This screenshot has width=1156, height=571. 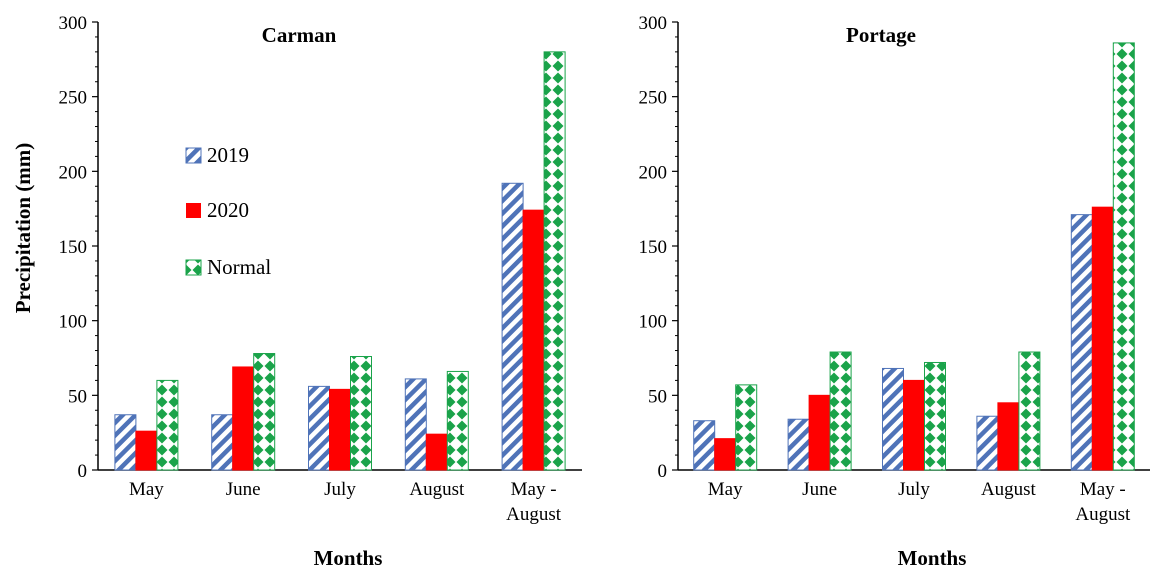 What do you see at coordinates (228, 155) in the screenshot?
I see `legend-label-2019: 2019` at bounding box center [228, 155].